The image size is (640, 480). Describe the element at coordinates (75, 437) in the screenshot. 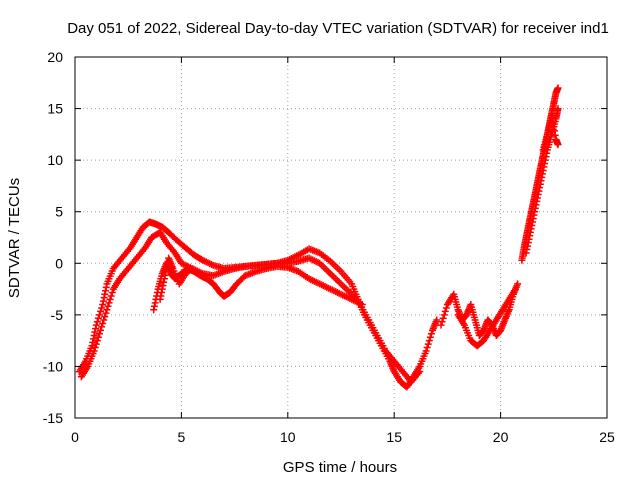

I see `x-tick-label: 0` at that location.